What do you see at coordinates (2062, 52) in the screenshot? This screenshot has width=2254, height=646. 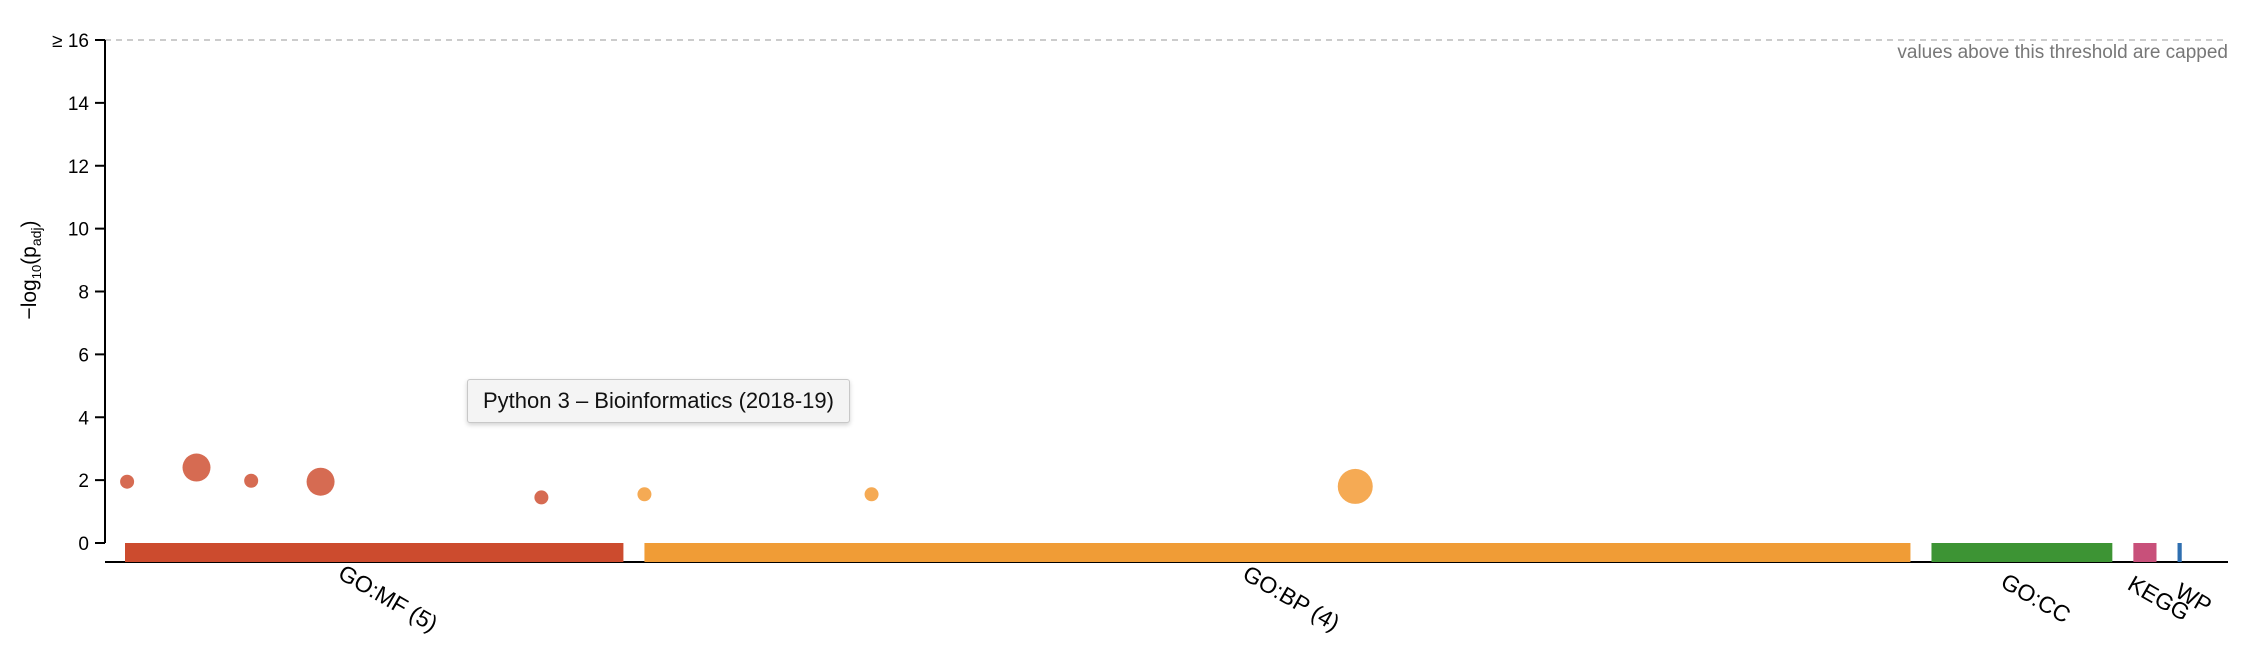 I see `threshold-note: values above this threshold are capped` at bounding box center [2062, 52].